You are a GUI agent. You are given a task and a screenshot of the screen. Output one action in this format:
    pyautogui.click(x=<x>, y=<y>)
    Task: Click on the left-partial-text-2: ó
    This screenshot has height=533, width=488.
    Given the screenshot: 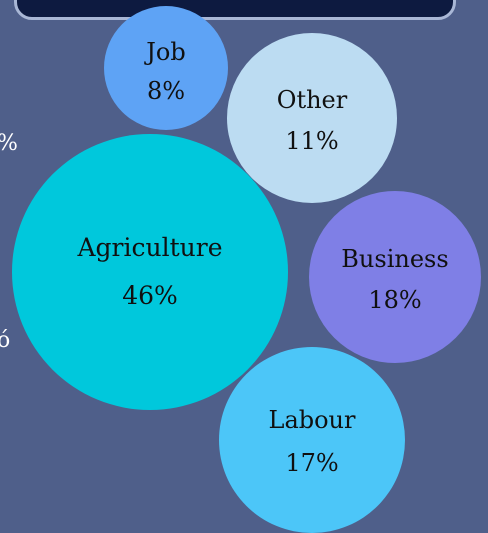 What is the action you would take?
    pyautogui.click(x=5, y=340)
    